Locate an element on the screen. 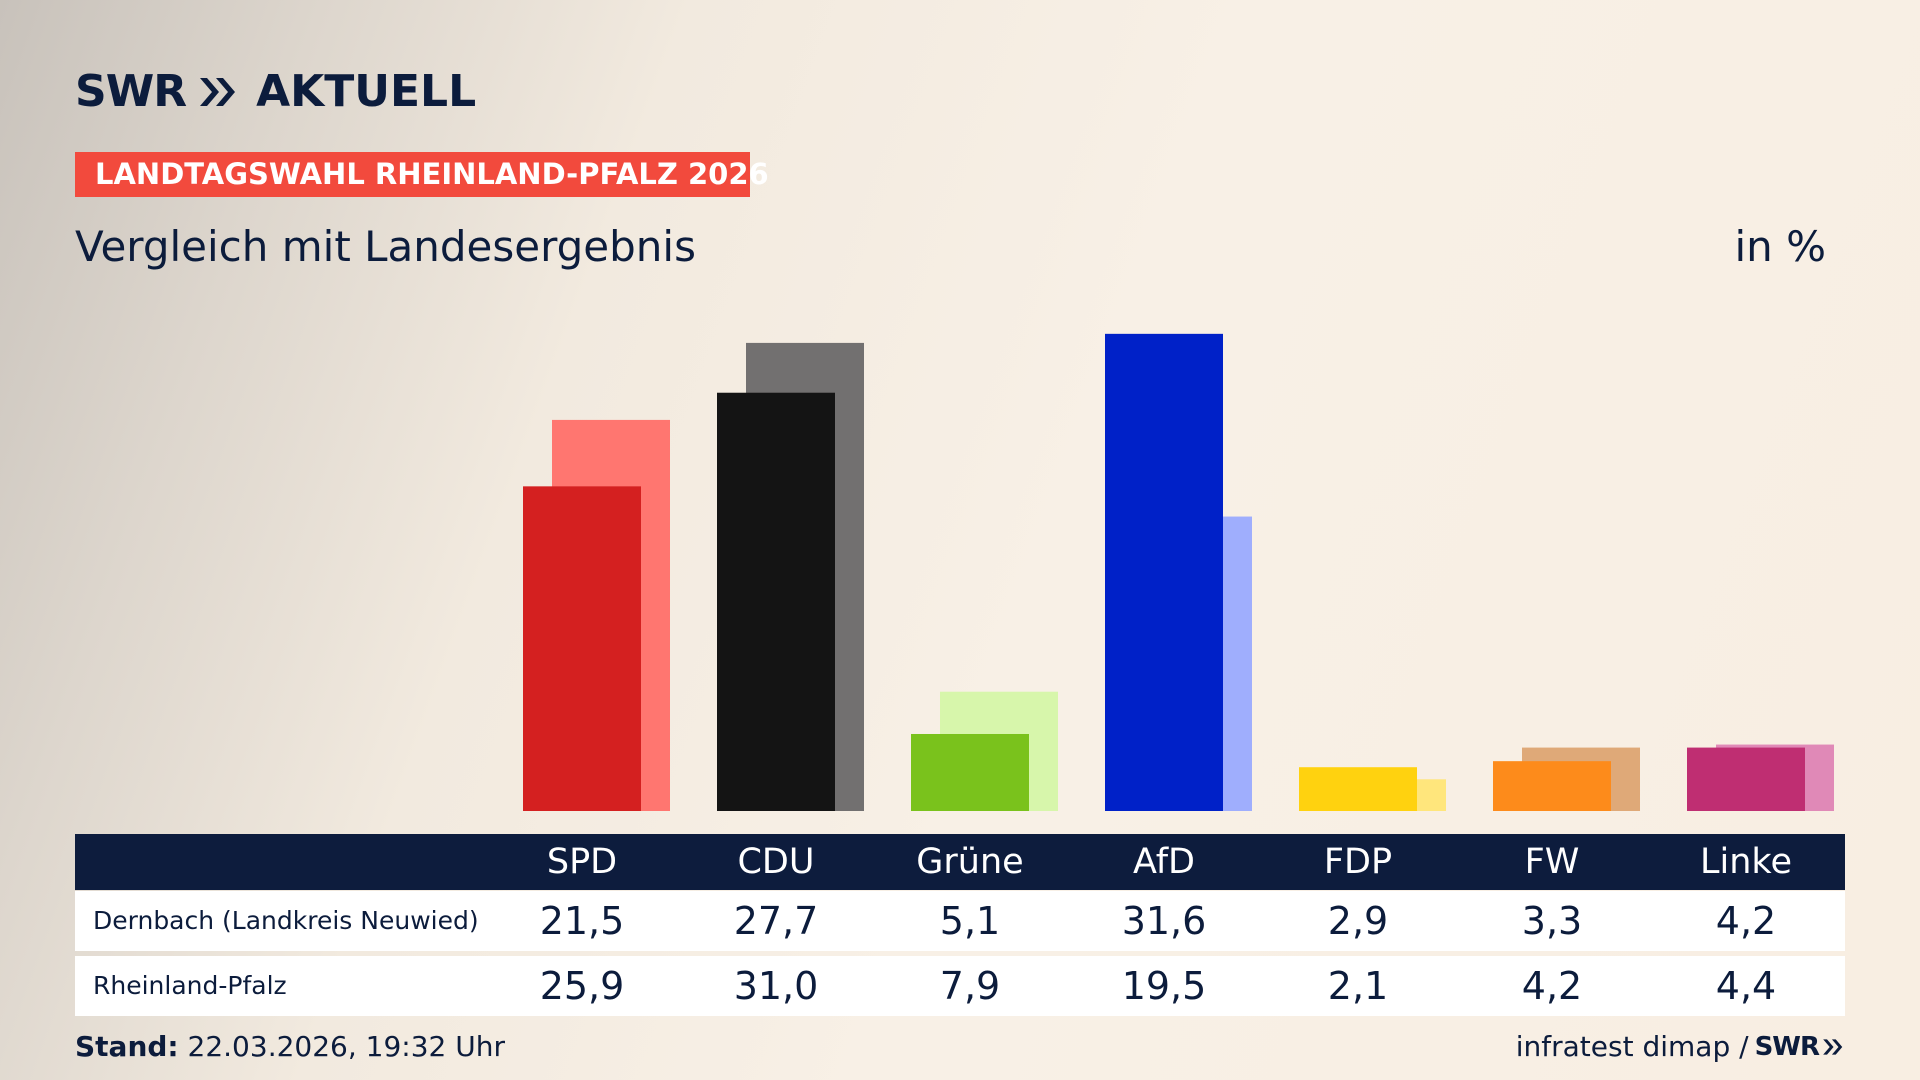  stand-label: Stand: is located at coordinates (127, 1046).